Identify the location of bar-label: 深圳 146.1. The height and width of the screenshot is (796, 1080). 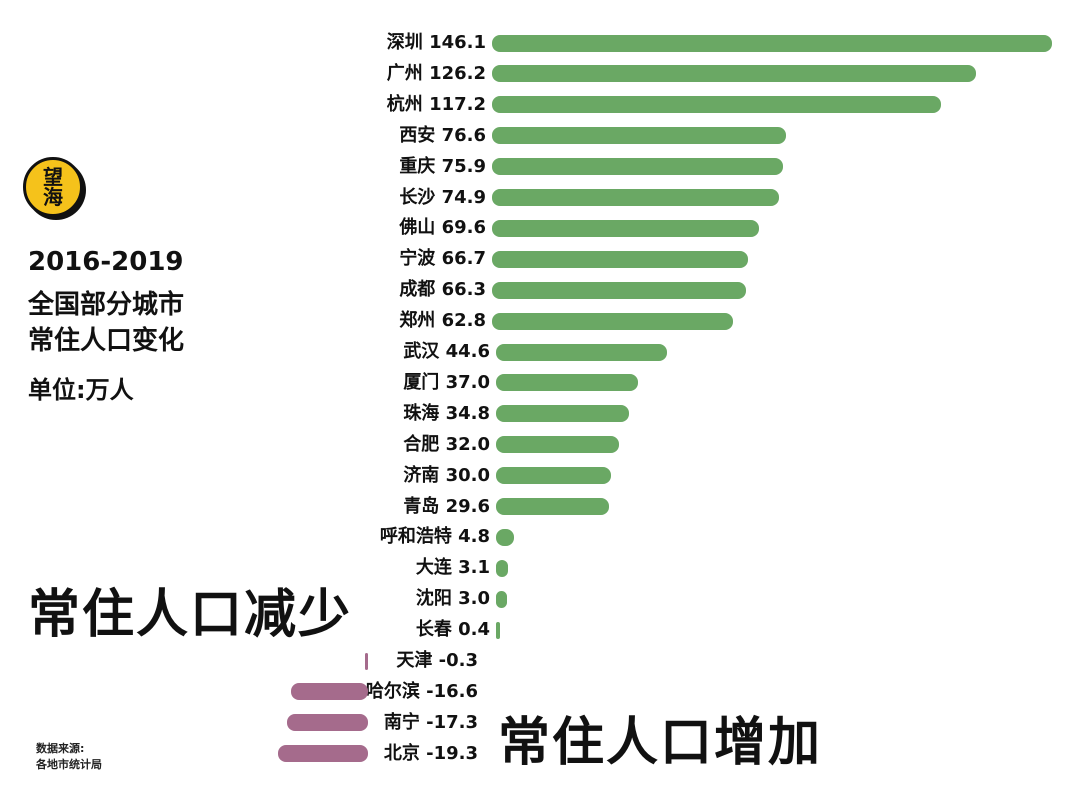
(436, 42).